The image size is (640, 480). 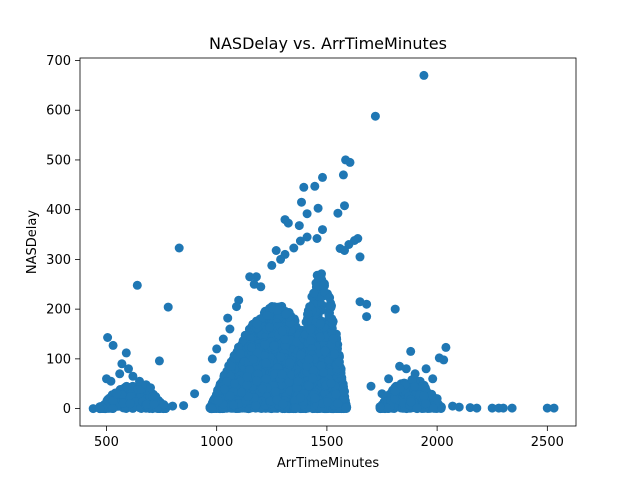 What do you see at coordinates (58, 160) in the screenshot?
I see `y-tick-label: 500` at bounding box center [58, 160].